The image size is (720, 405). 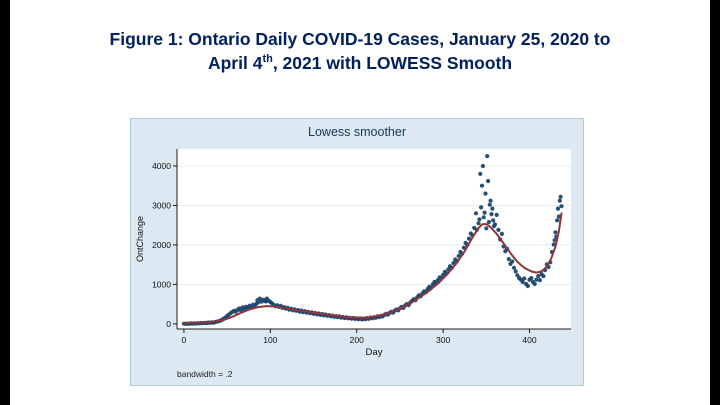 What do you see at coordinates (184, 340) in the screenshot?
I see `x-tick-label: 0` at bounding box center [184, 340].